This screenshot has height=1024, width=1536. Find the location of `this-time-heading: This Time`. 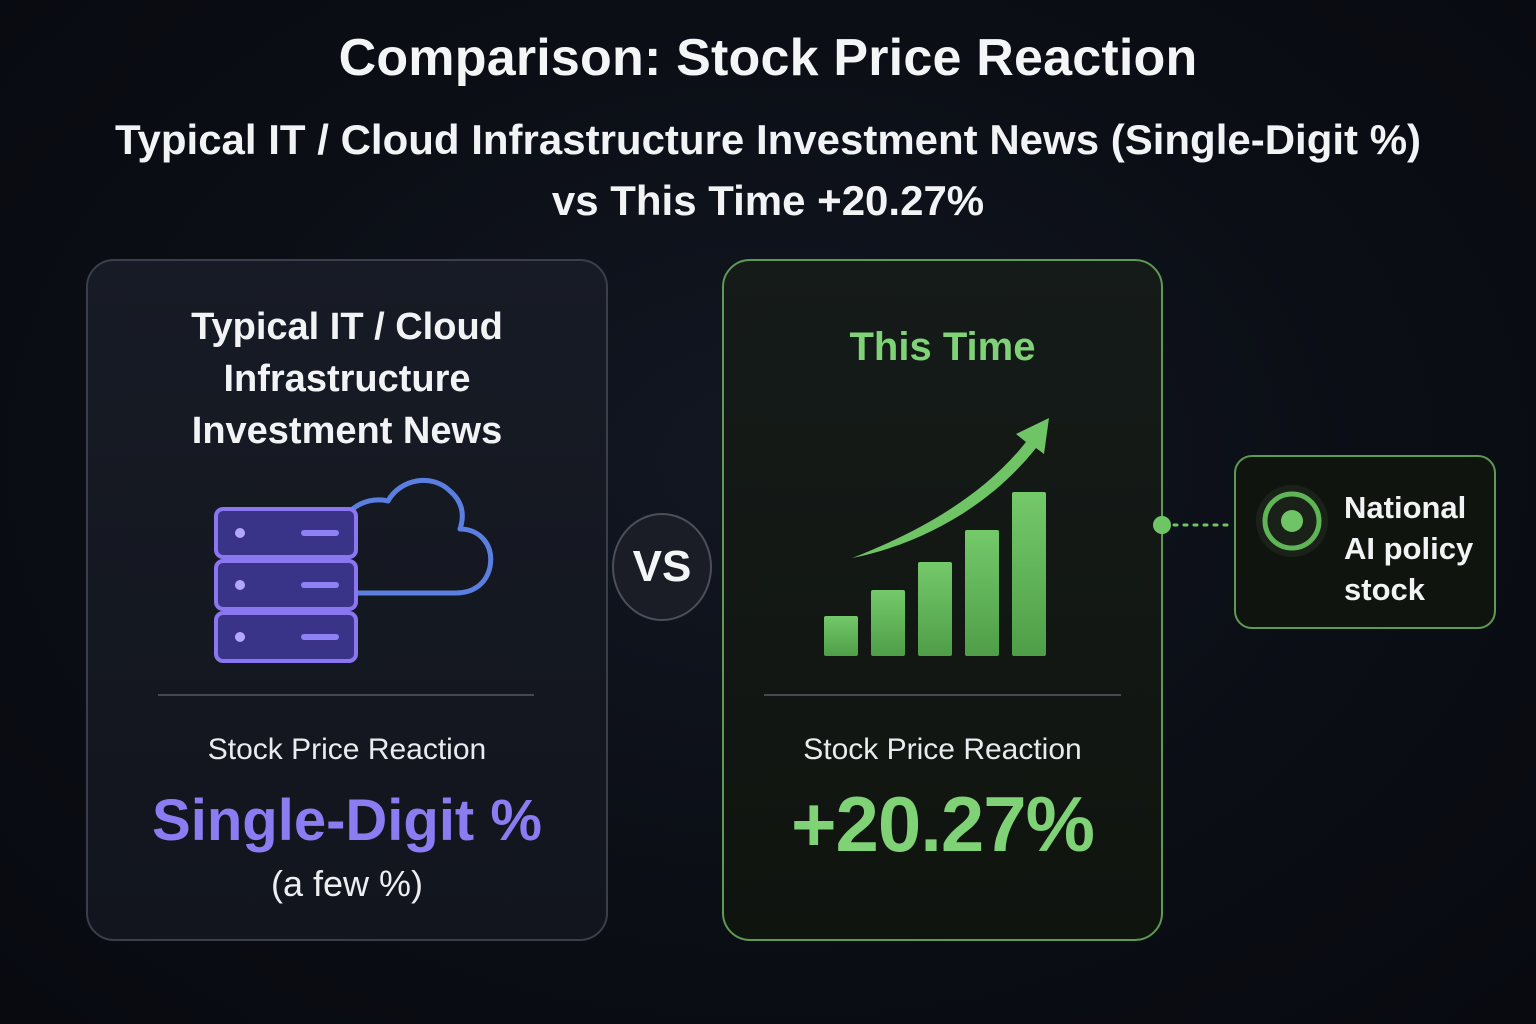

this-time-heading: This Time is located at coordinates (942, 347).